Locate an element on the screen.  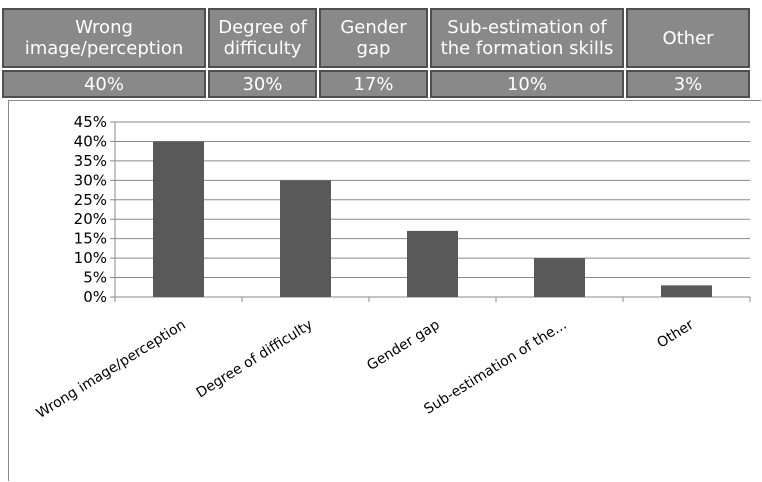
x-category-label: Wrong image/perception is located at coordinates (111, 369).